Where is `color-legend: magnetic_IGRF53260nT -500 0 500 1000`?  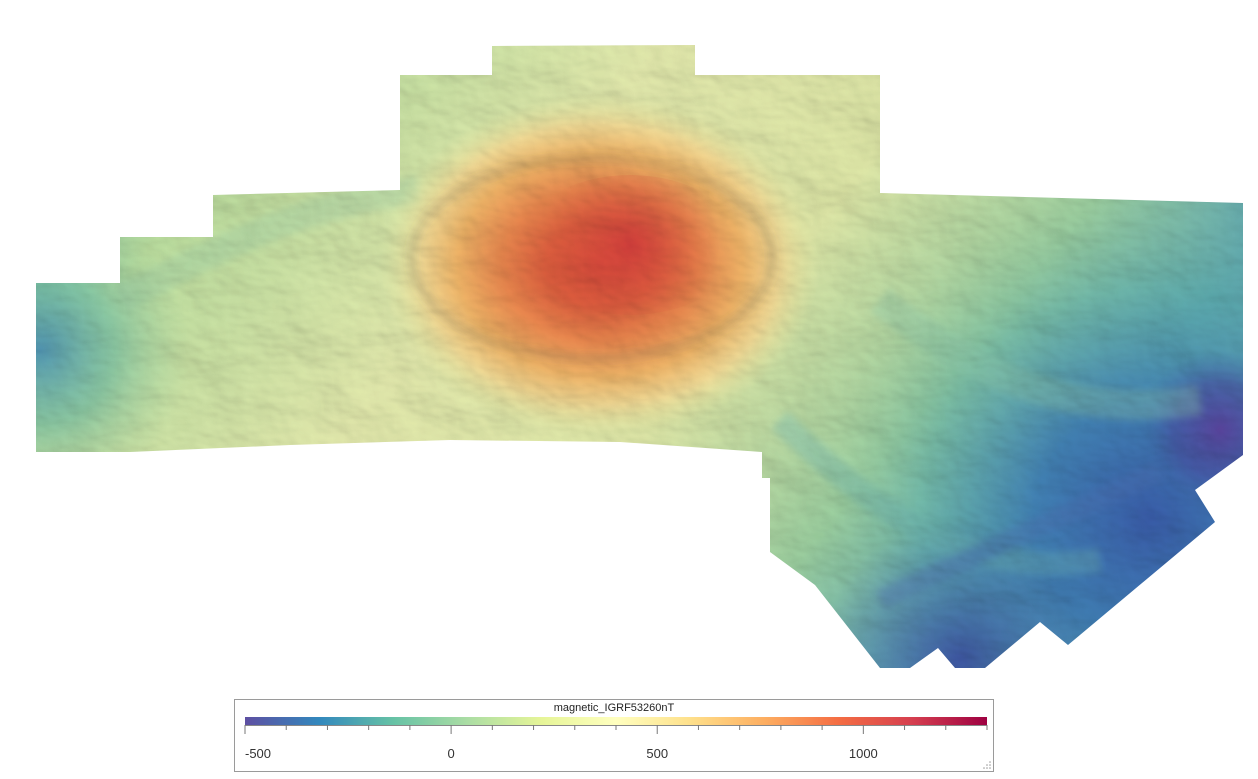 color-legend: magnetic_IGRF53260nT -500 0 500 1000 is located at coordinates (614, 735).